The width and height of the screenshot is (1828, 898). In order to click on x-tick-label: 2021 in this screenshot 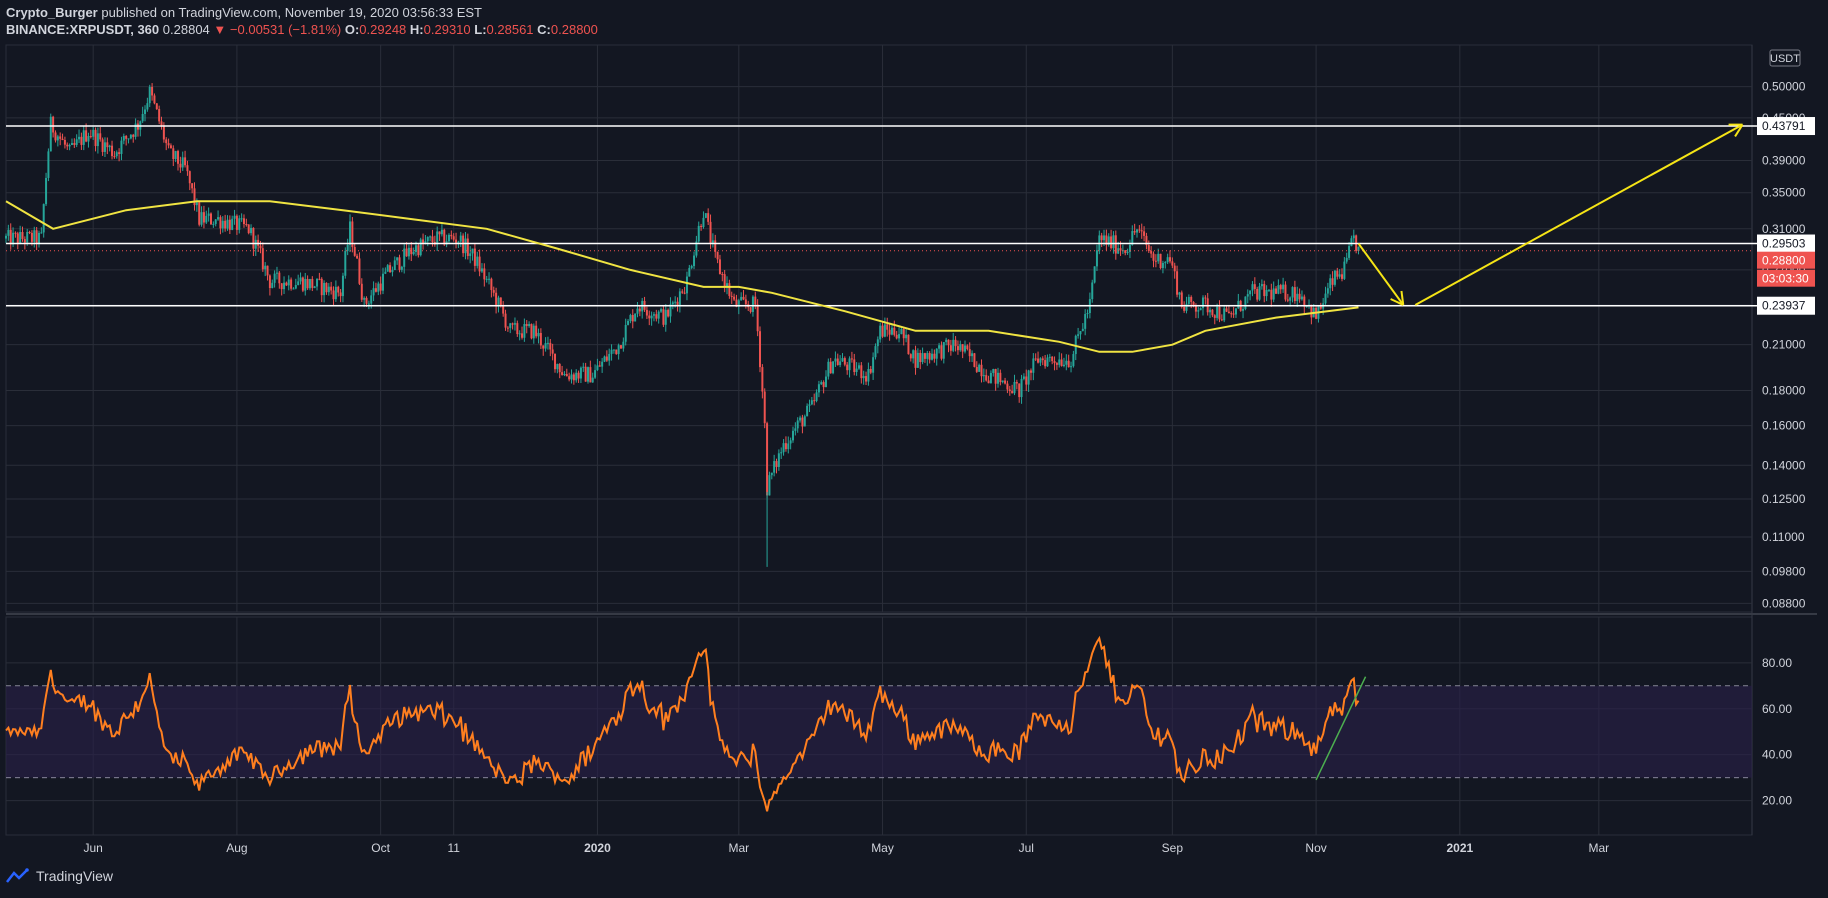, I will do `click(1459, 848)`.